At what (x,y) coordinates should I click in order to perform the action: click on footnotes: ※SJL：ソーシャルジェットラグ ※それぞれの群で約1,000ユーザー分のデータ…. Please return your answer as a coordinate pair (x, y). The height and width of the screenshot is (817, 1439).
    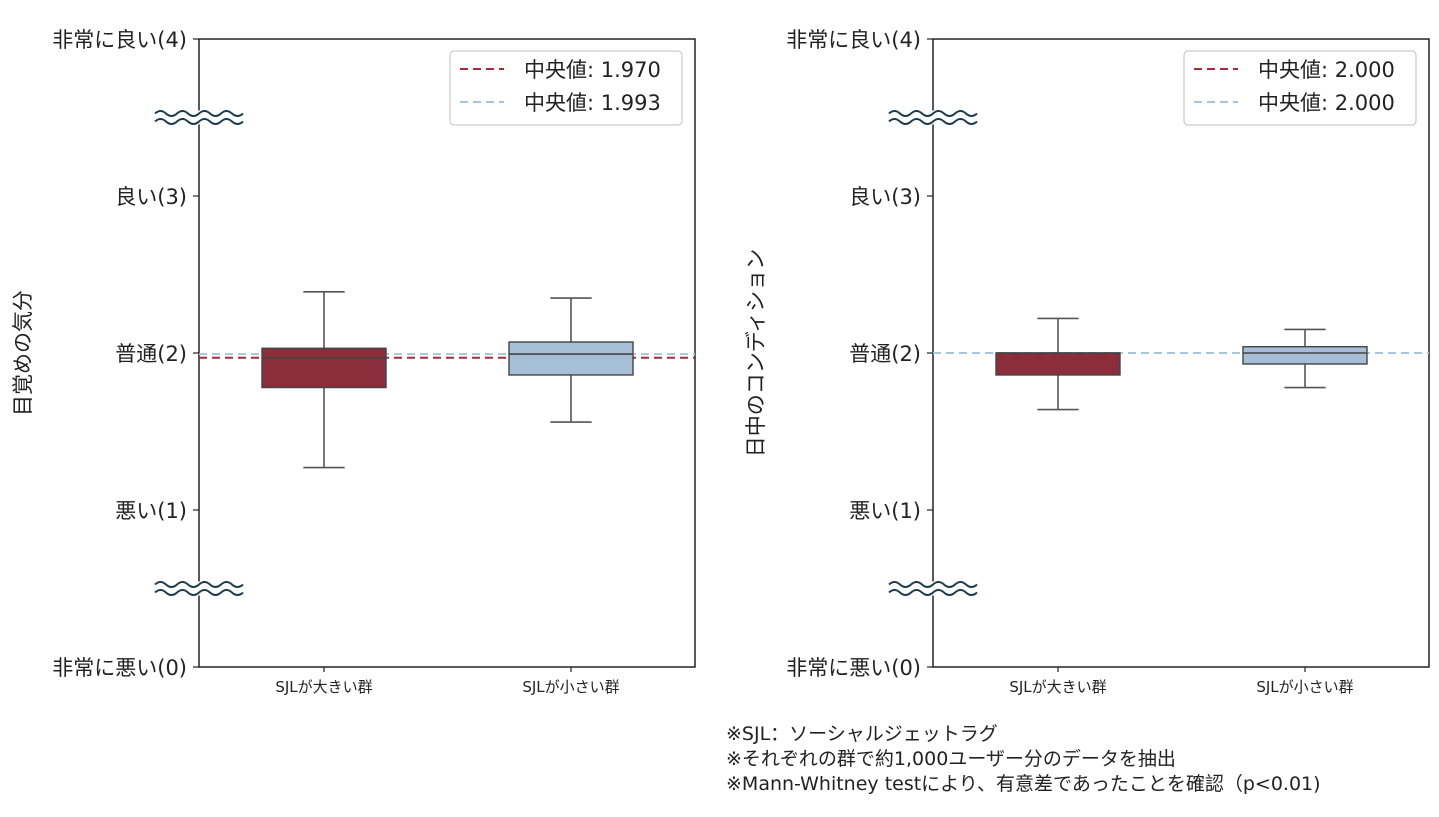
    Looking at the image, I should click on (1023, 759).